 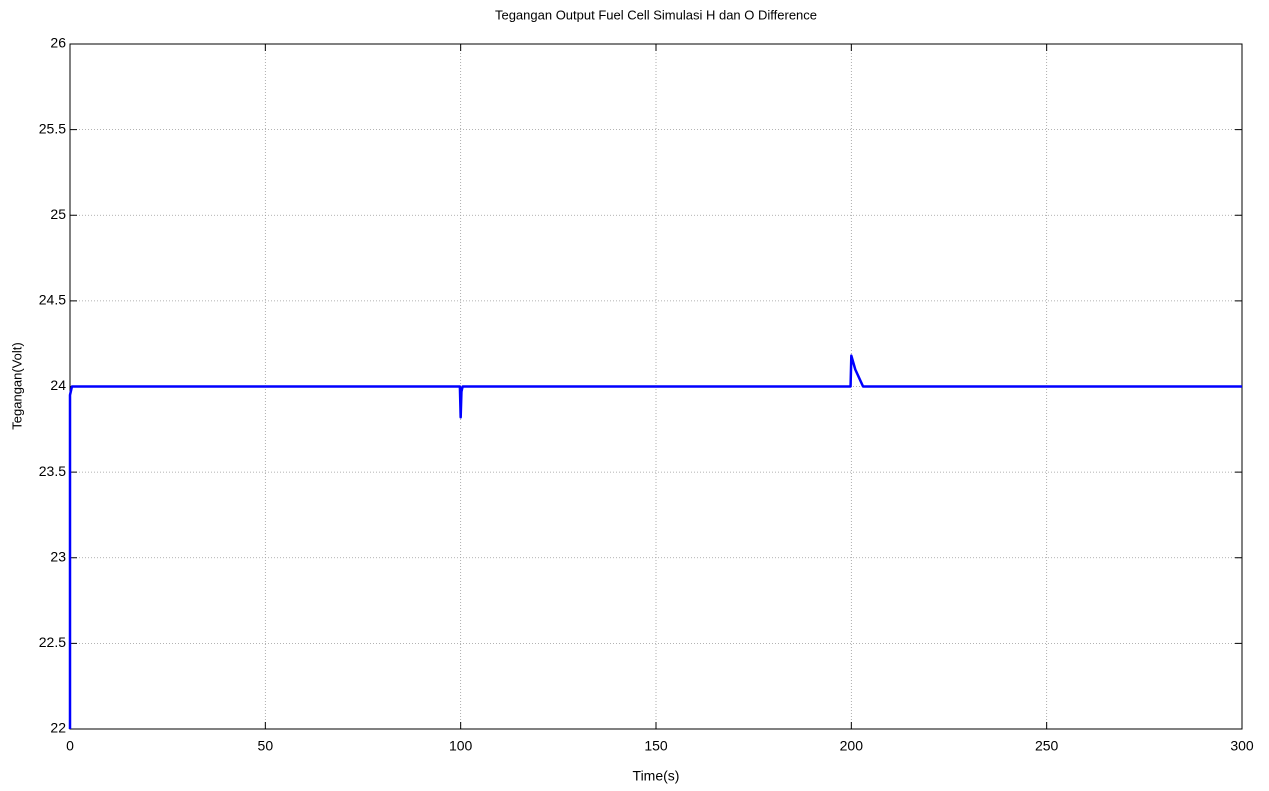 What do you see at coordinates (656, 776) in the screenshot?
I see `x-axis-label: Time(s)` at bounding box center [656, 776].